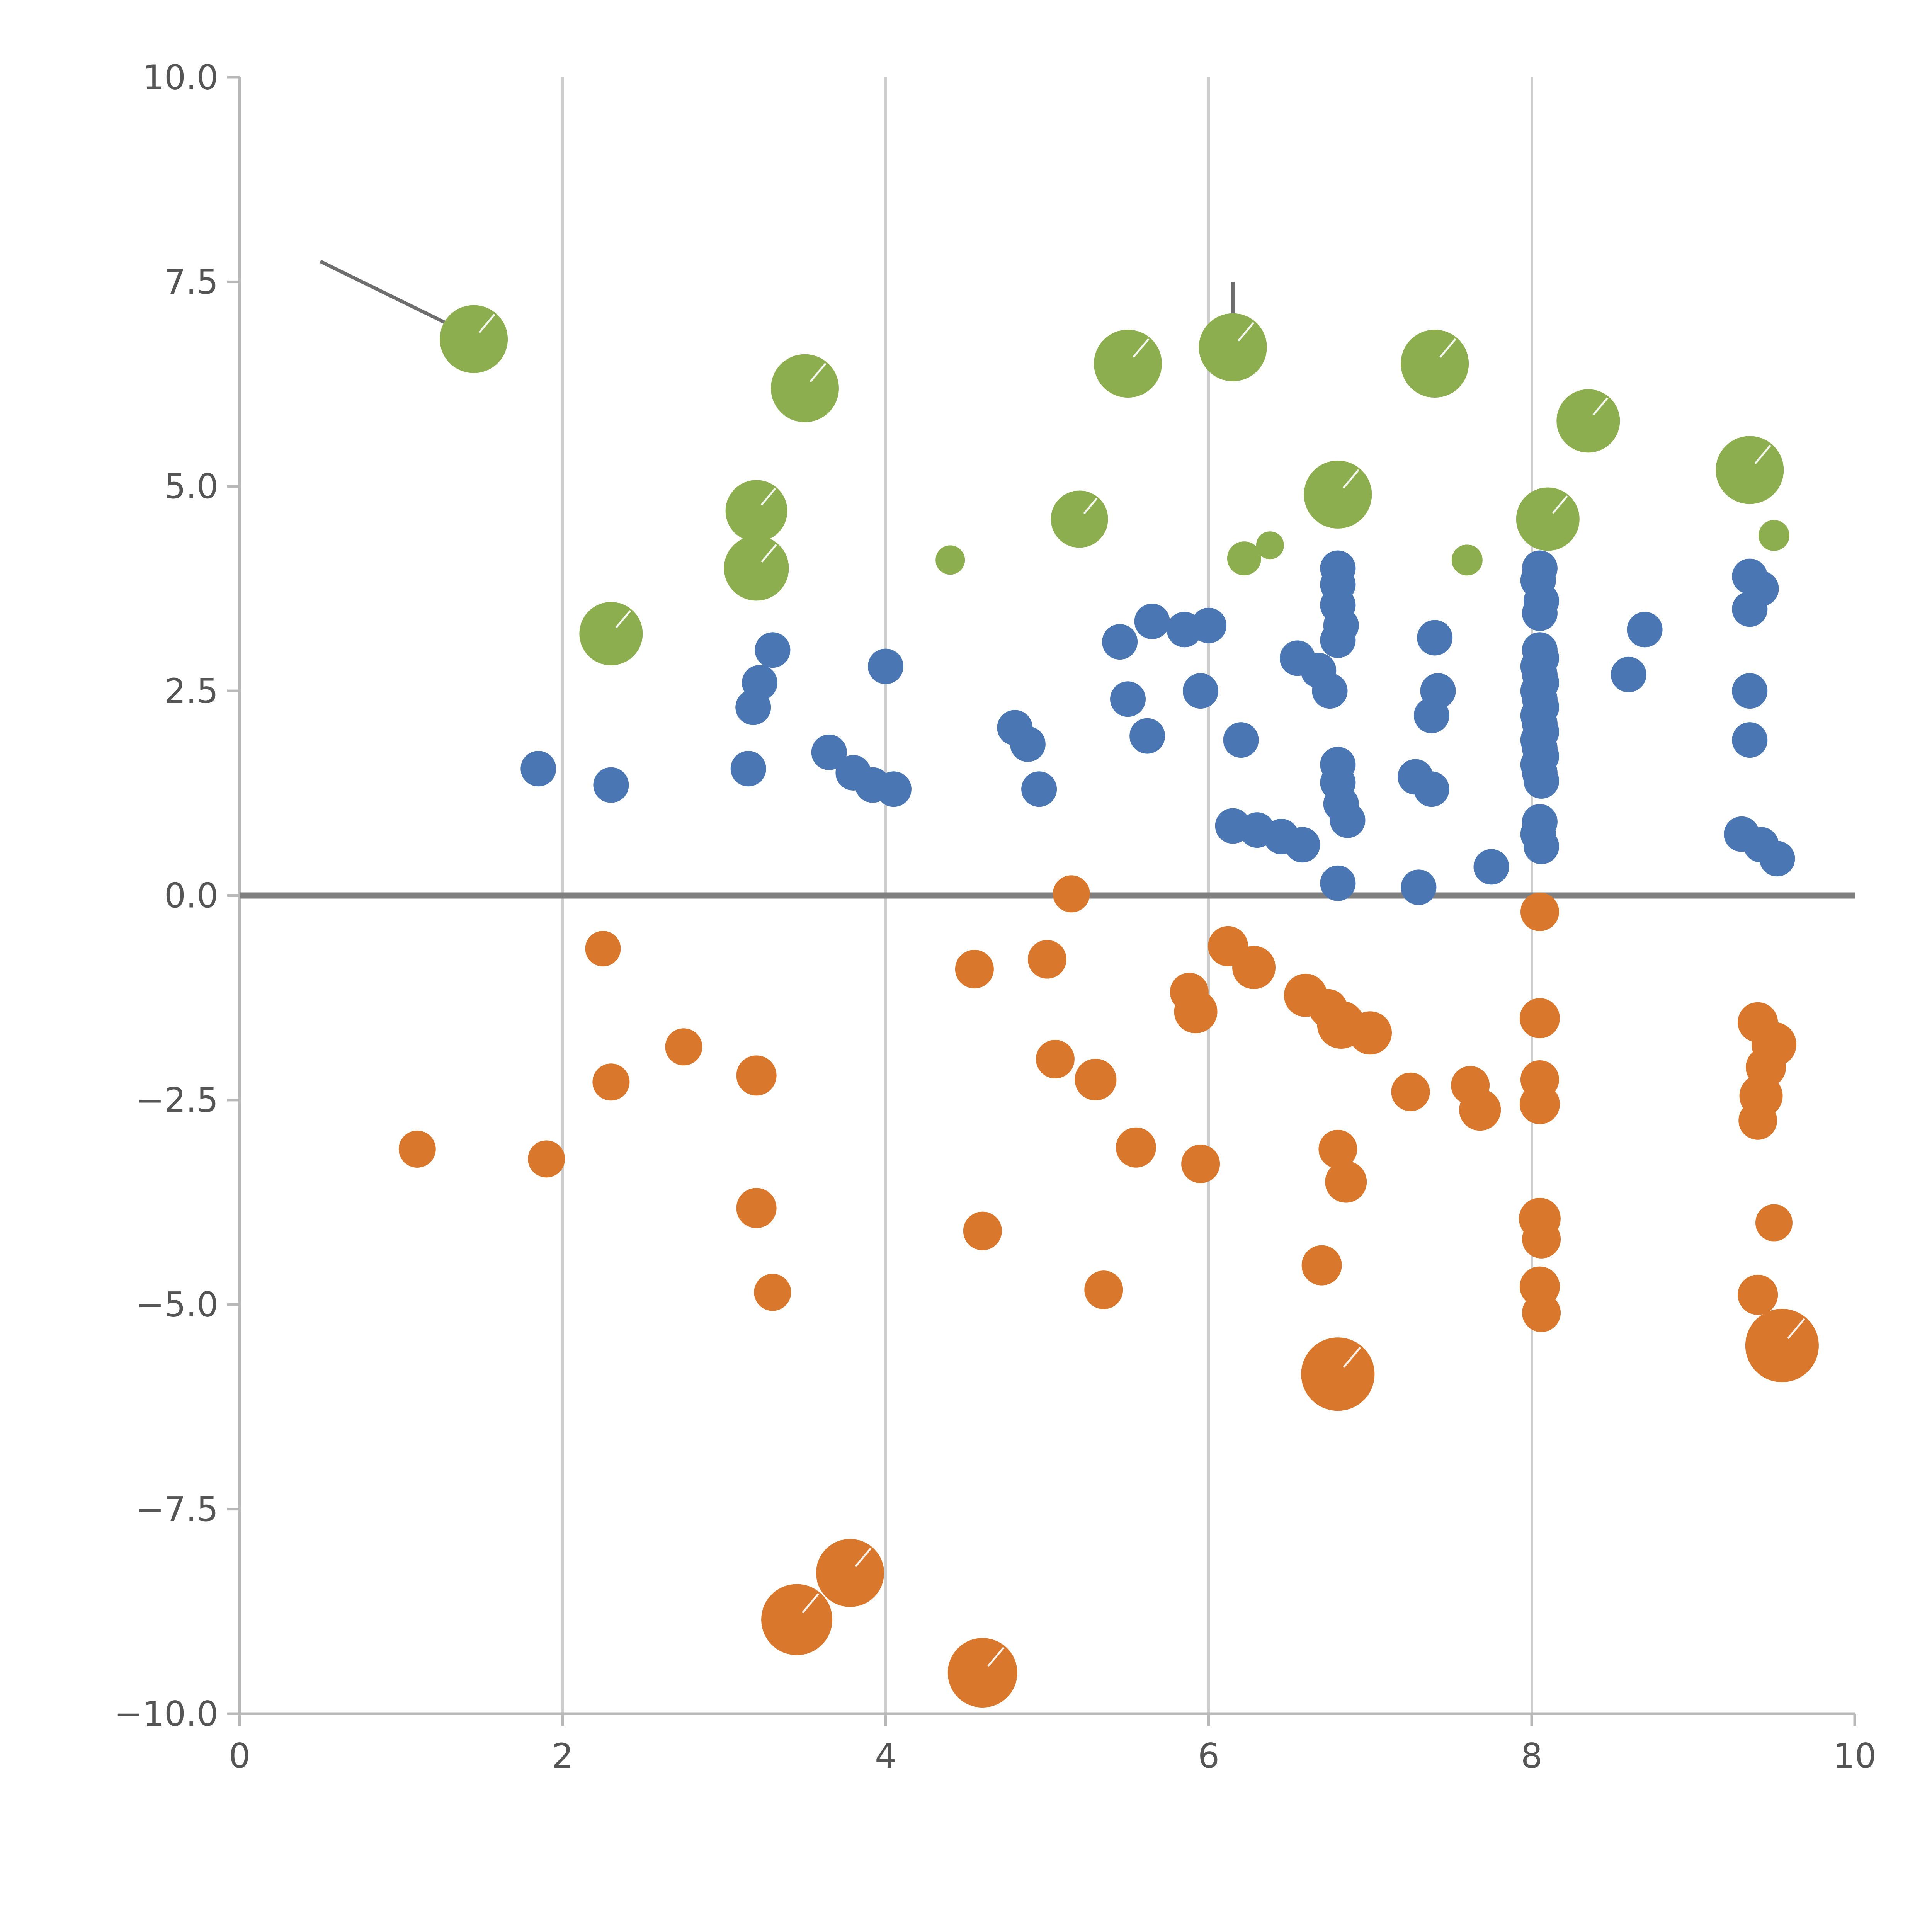 The width and height of the screenshot is (1932, 1932). Describe the element at coordinates (177, 1305) in the screenshot. I see `y-tick-label: −5.0` at that location.